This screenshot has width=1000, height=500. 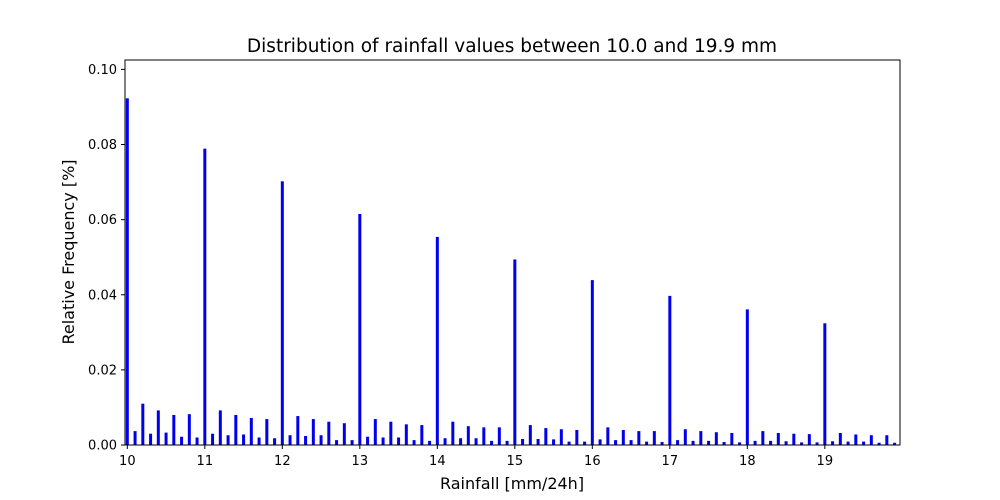 I want to click on x-axis-ticks: 10 11 12 13 14 15 16 17 18 19, so click(x=476, y=457).